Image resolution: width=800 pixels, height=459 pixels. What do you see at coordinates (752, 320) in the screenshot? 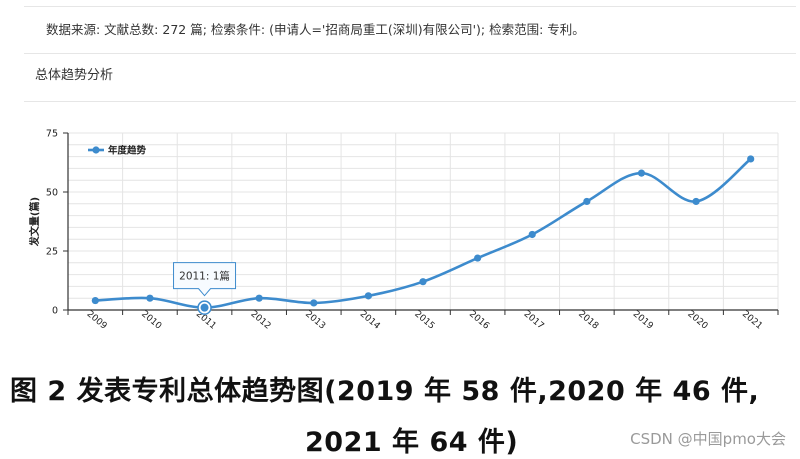
I see `x-tick-label: 2021` at bounding box center [752, 320].